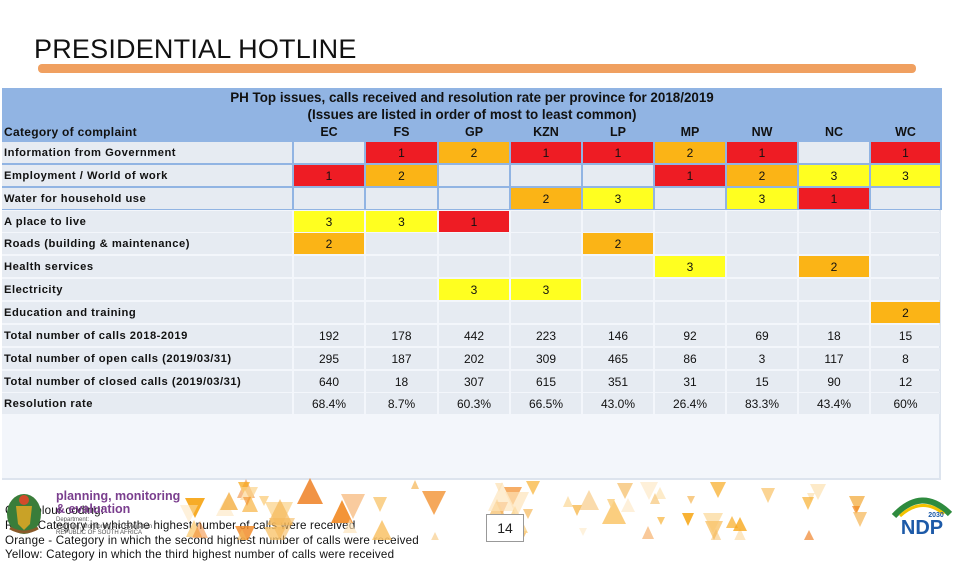 This screenshot has width=960, height=563. What do you see at coordinates (147, 198) in the screenshot?
I see `row-label: Water for household use` at bounding box center [147, 198].